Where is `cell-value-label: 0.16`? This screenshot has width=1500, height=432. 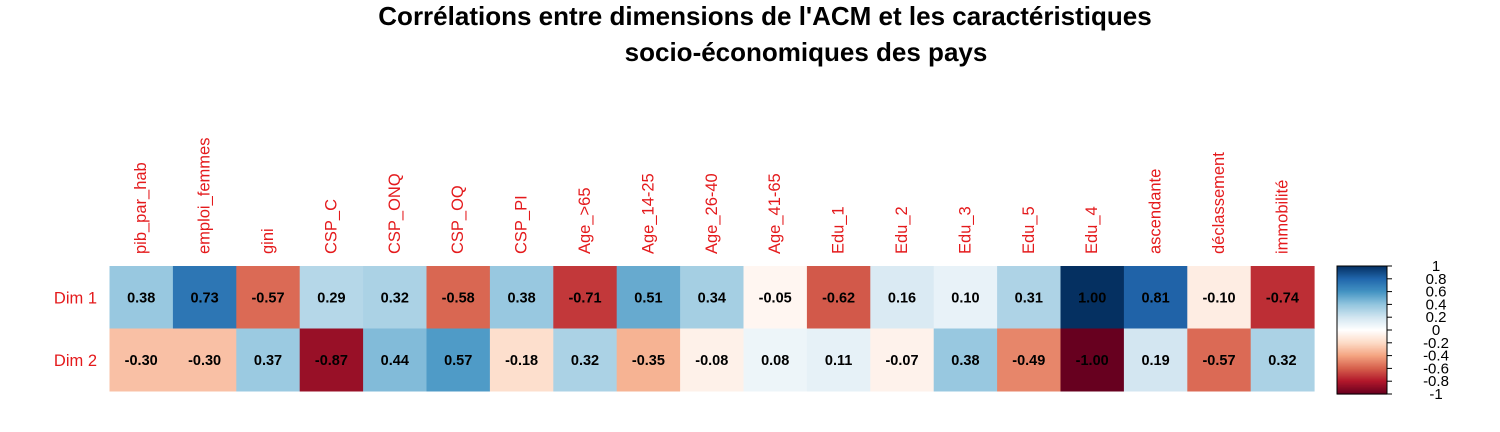 cell-value-label: 0.16 is located at coordinates (902, 298).